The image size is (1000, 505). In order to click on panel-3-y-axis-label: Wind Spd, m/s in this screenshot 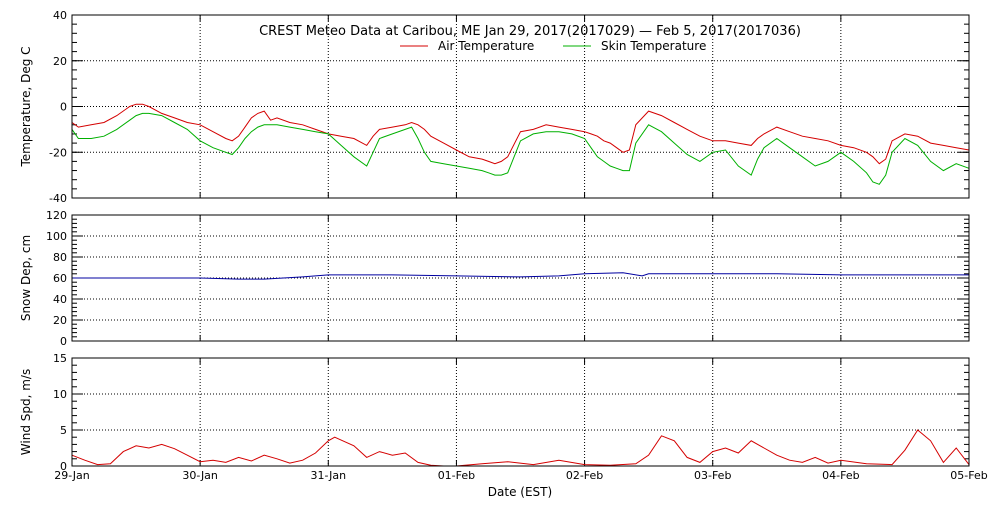, I will do `click(26, 412)`.